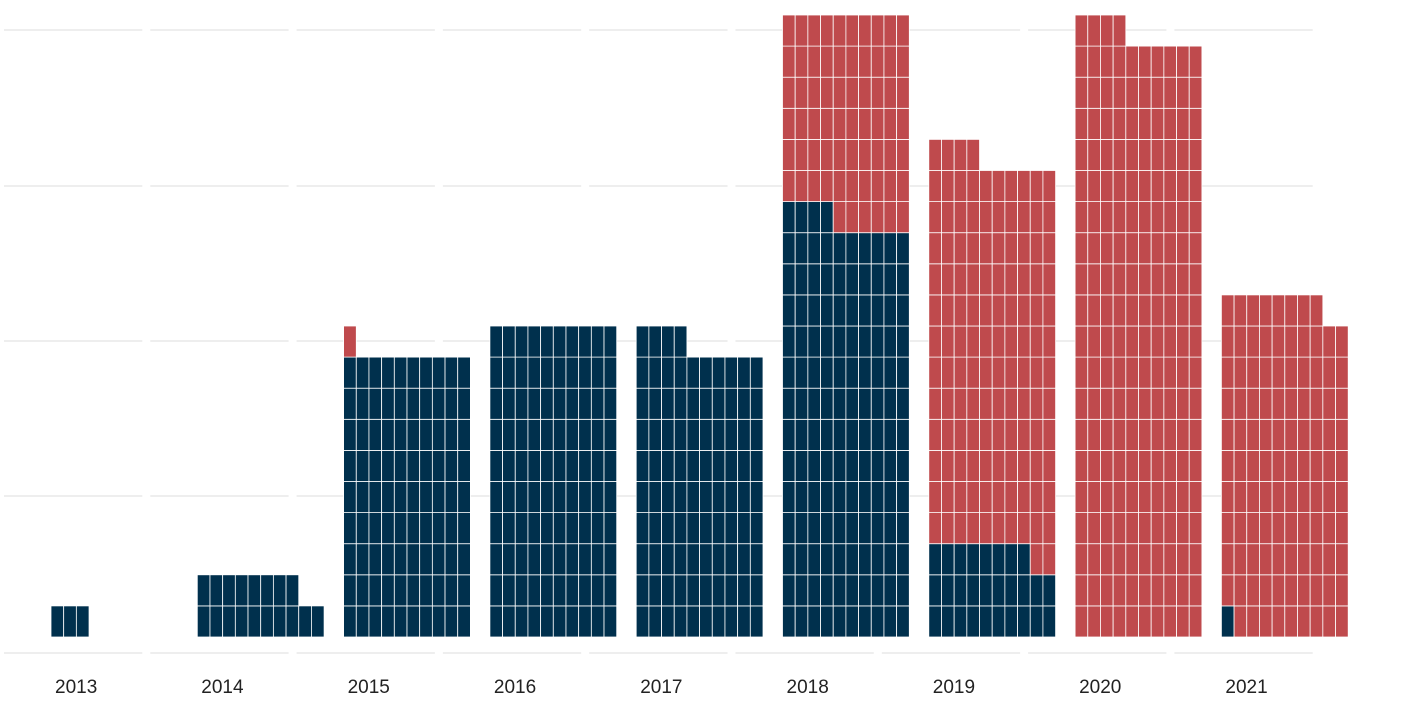 This screenshot has height=713, width=1407. What do you see at coordinates (222, 687) in the screenshot?
I see `x-tick-label: 2014` at bounding box center [222, 687].